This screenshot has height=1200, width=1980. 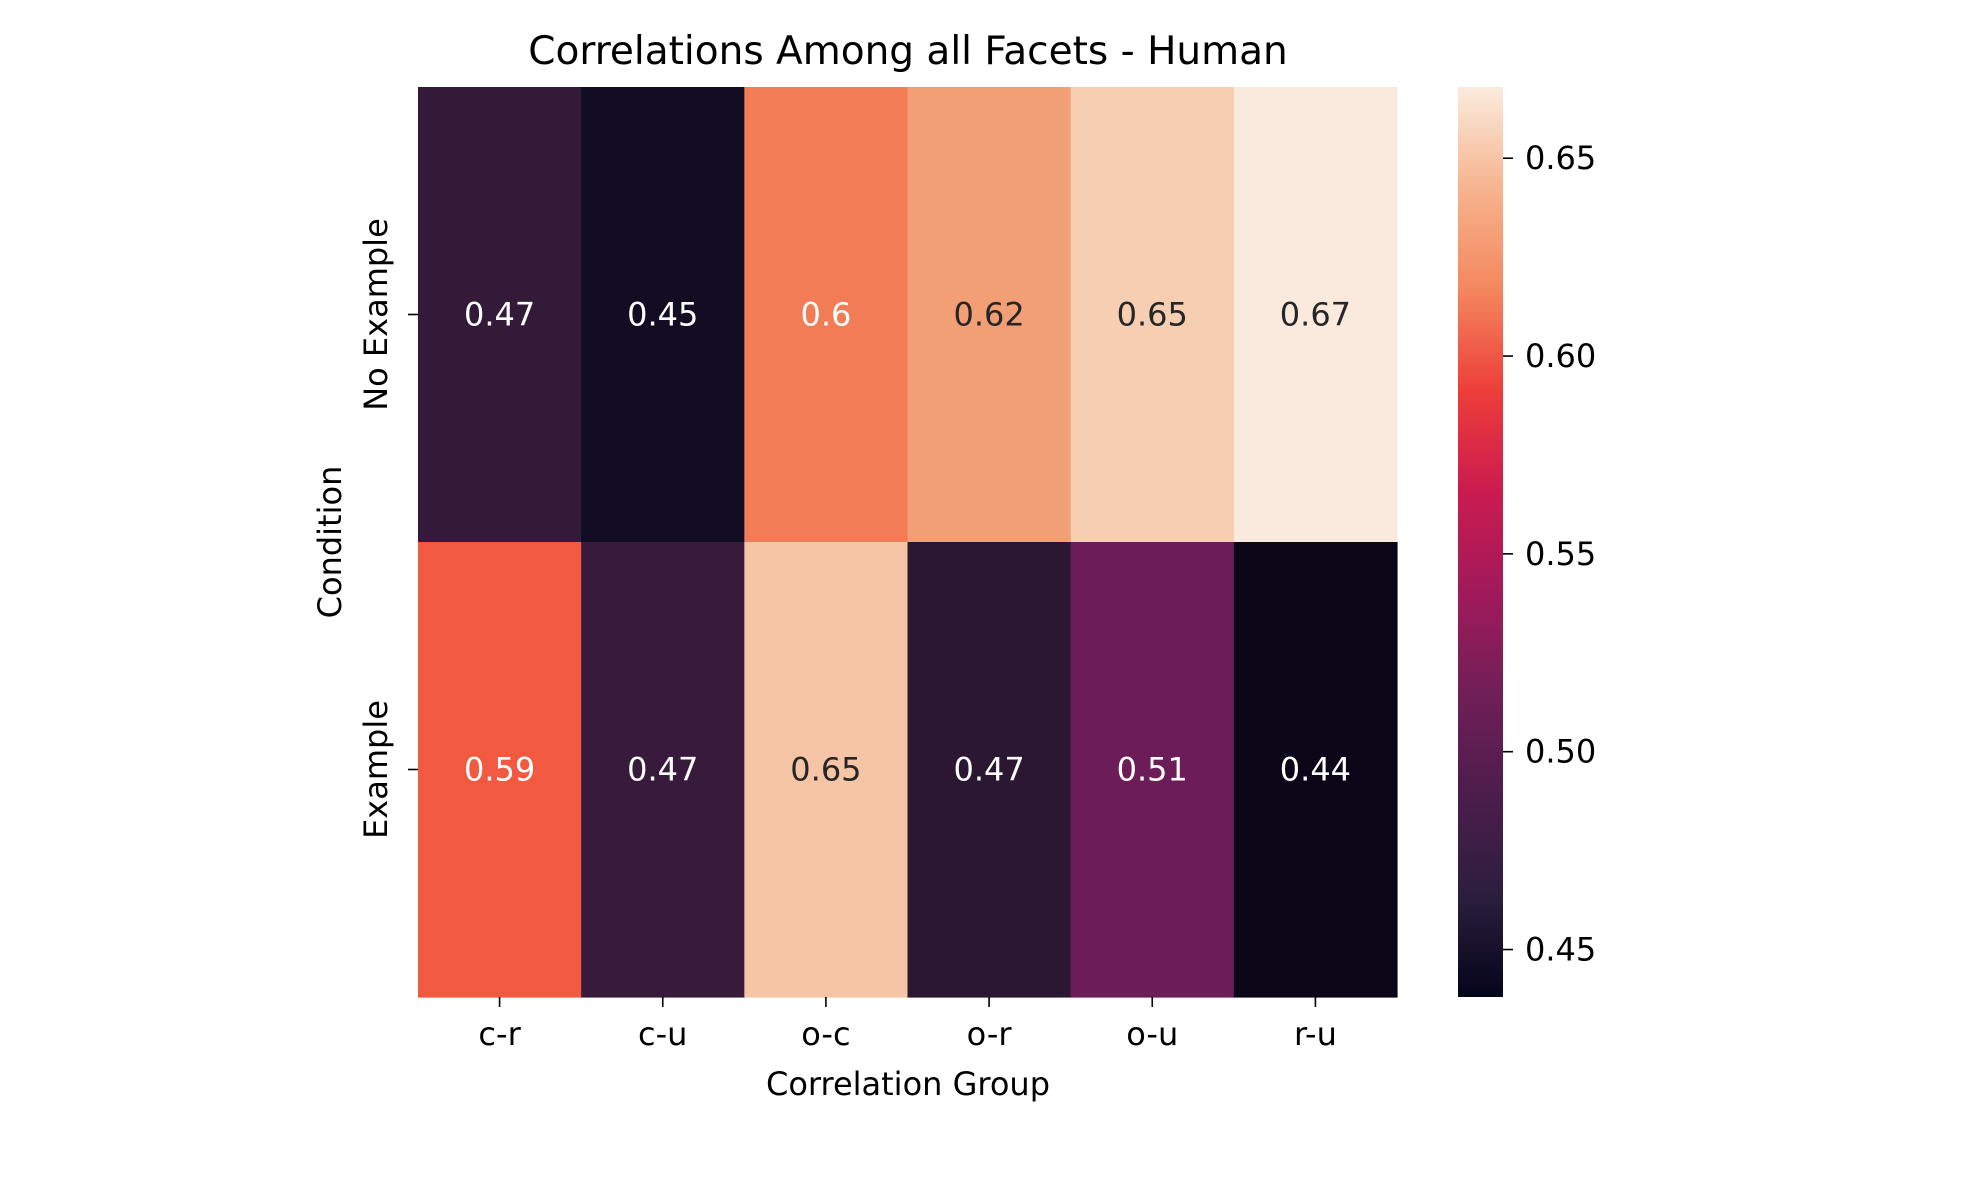 I want to click on x-tick-label: o-c, so click(x=825, y=1034).